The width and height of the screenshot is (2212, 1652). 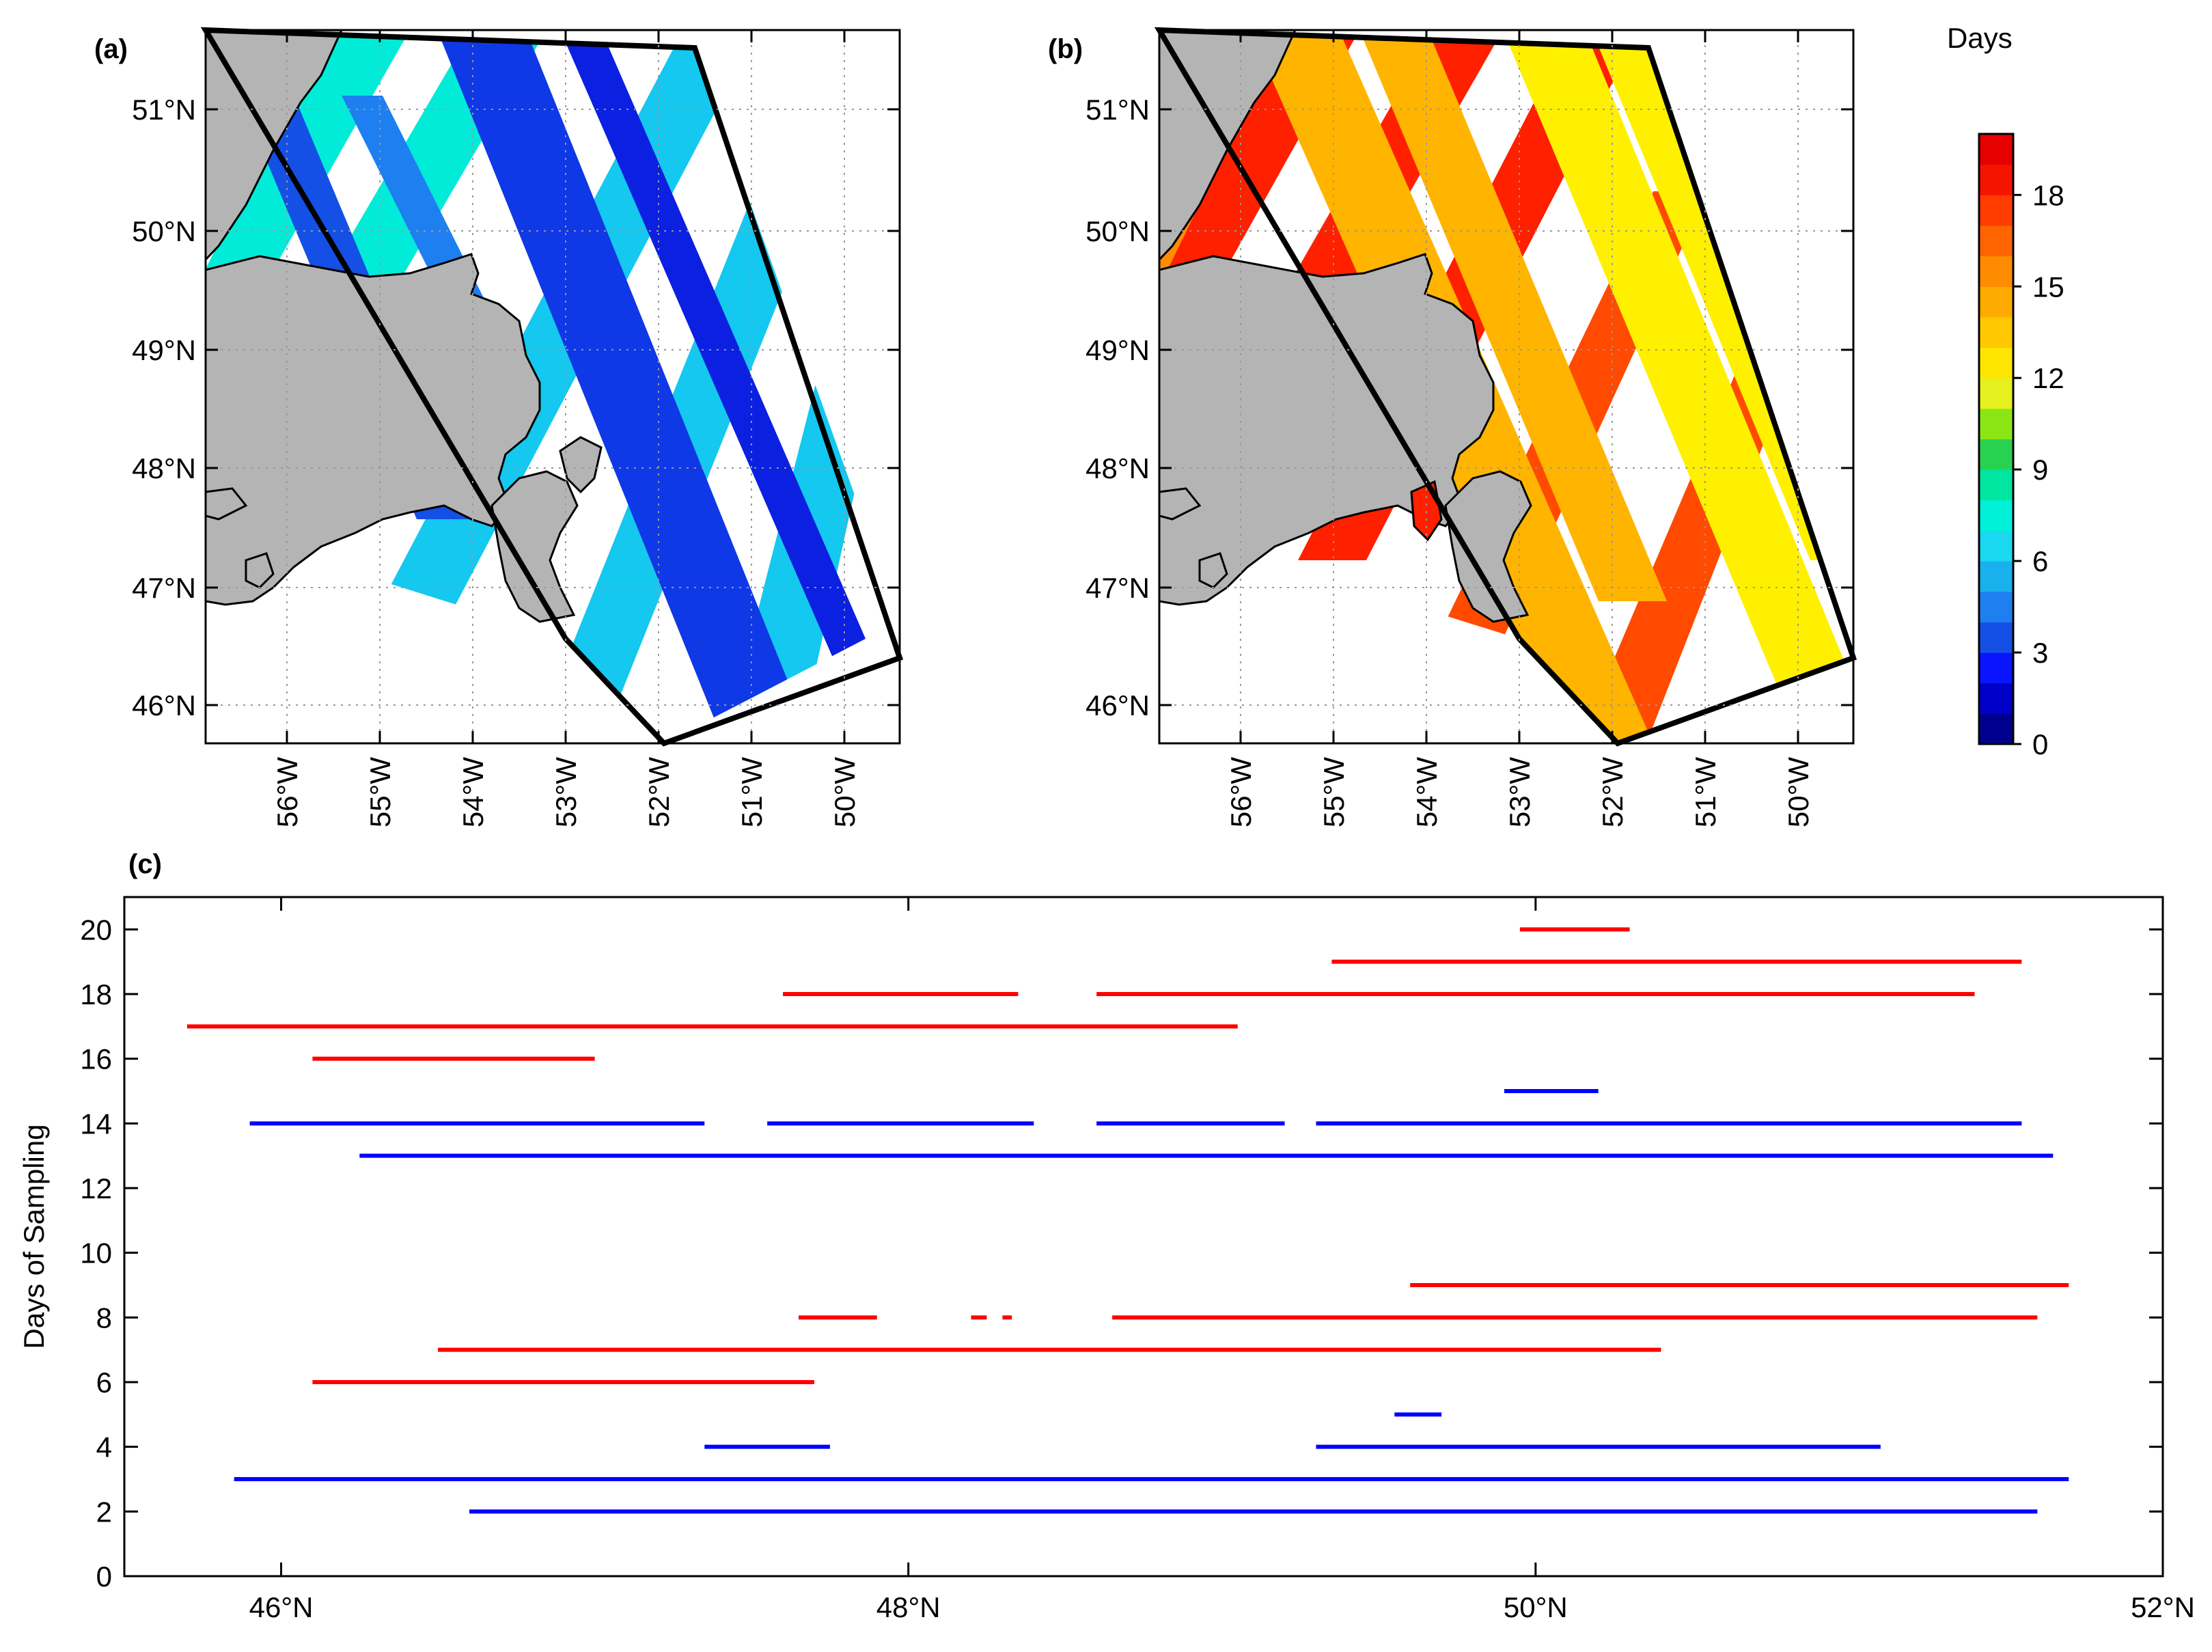 I want to click on map-a-frame, so click(x=553, y=387).